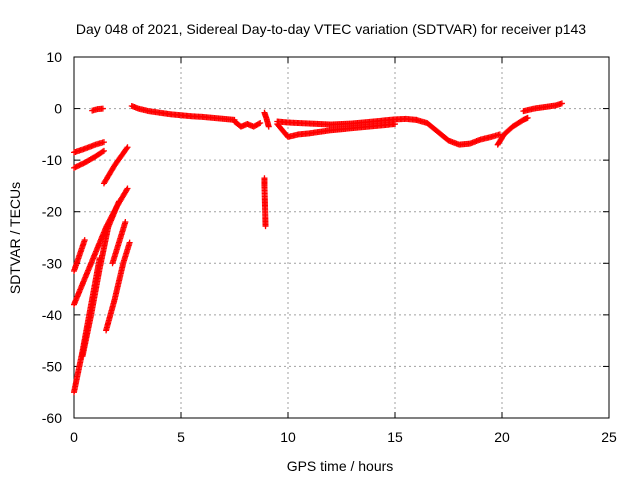  What do you see at coordinates (502, 437) in the screenshot?
I see `x-tick-label: 20` at bounding box center [502, 437].